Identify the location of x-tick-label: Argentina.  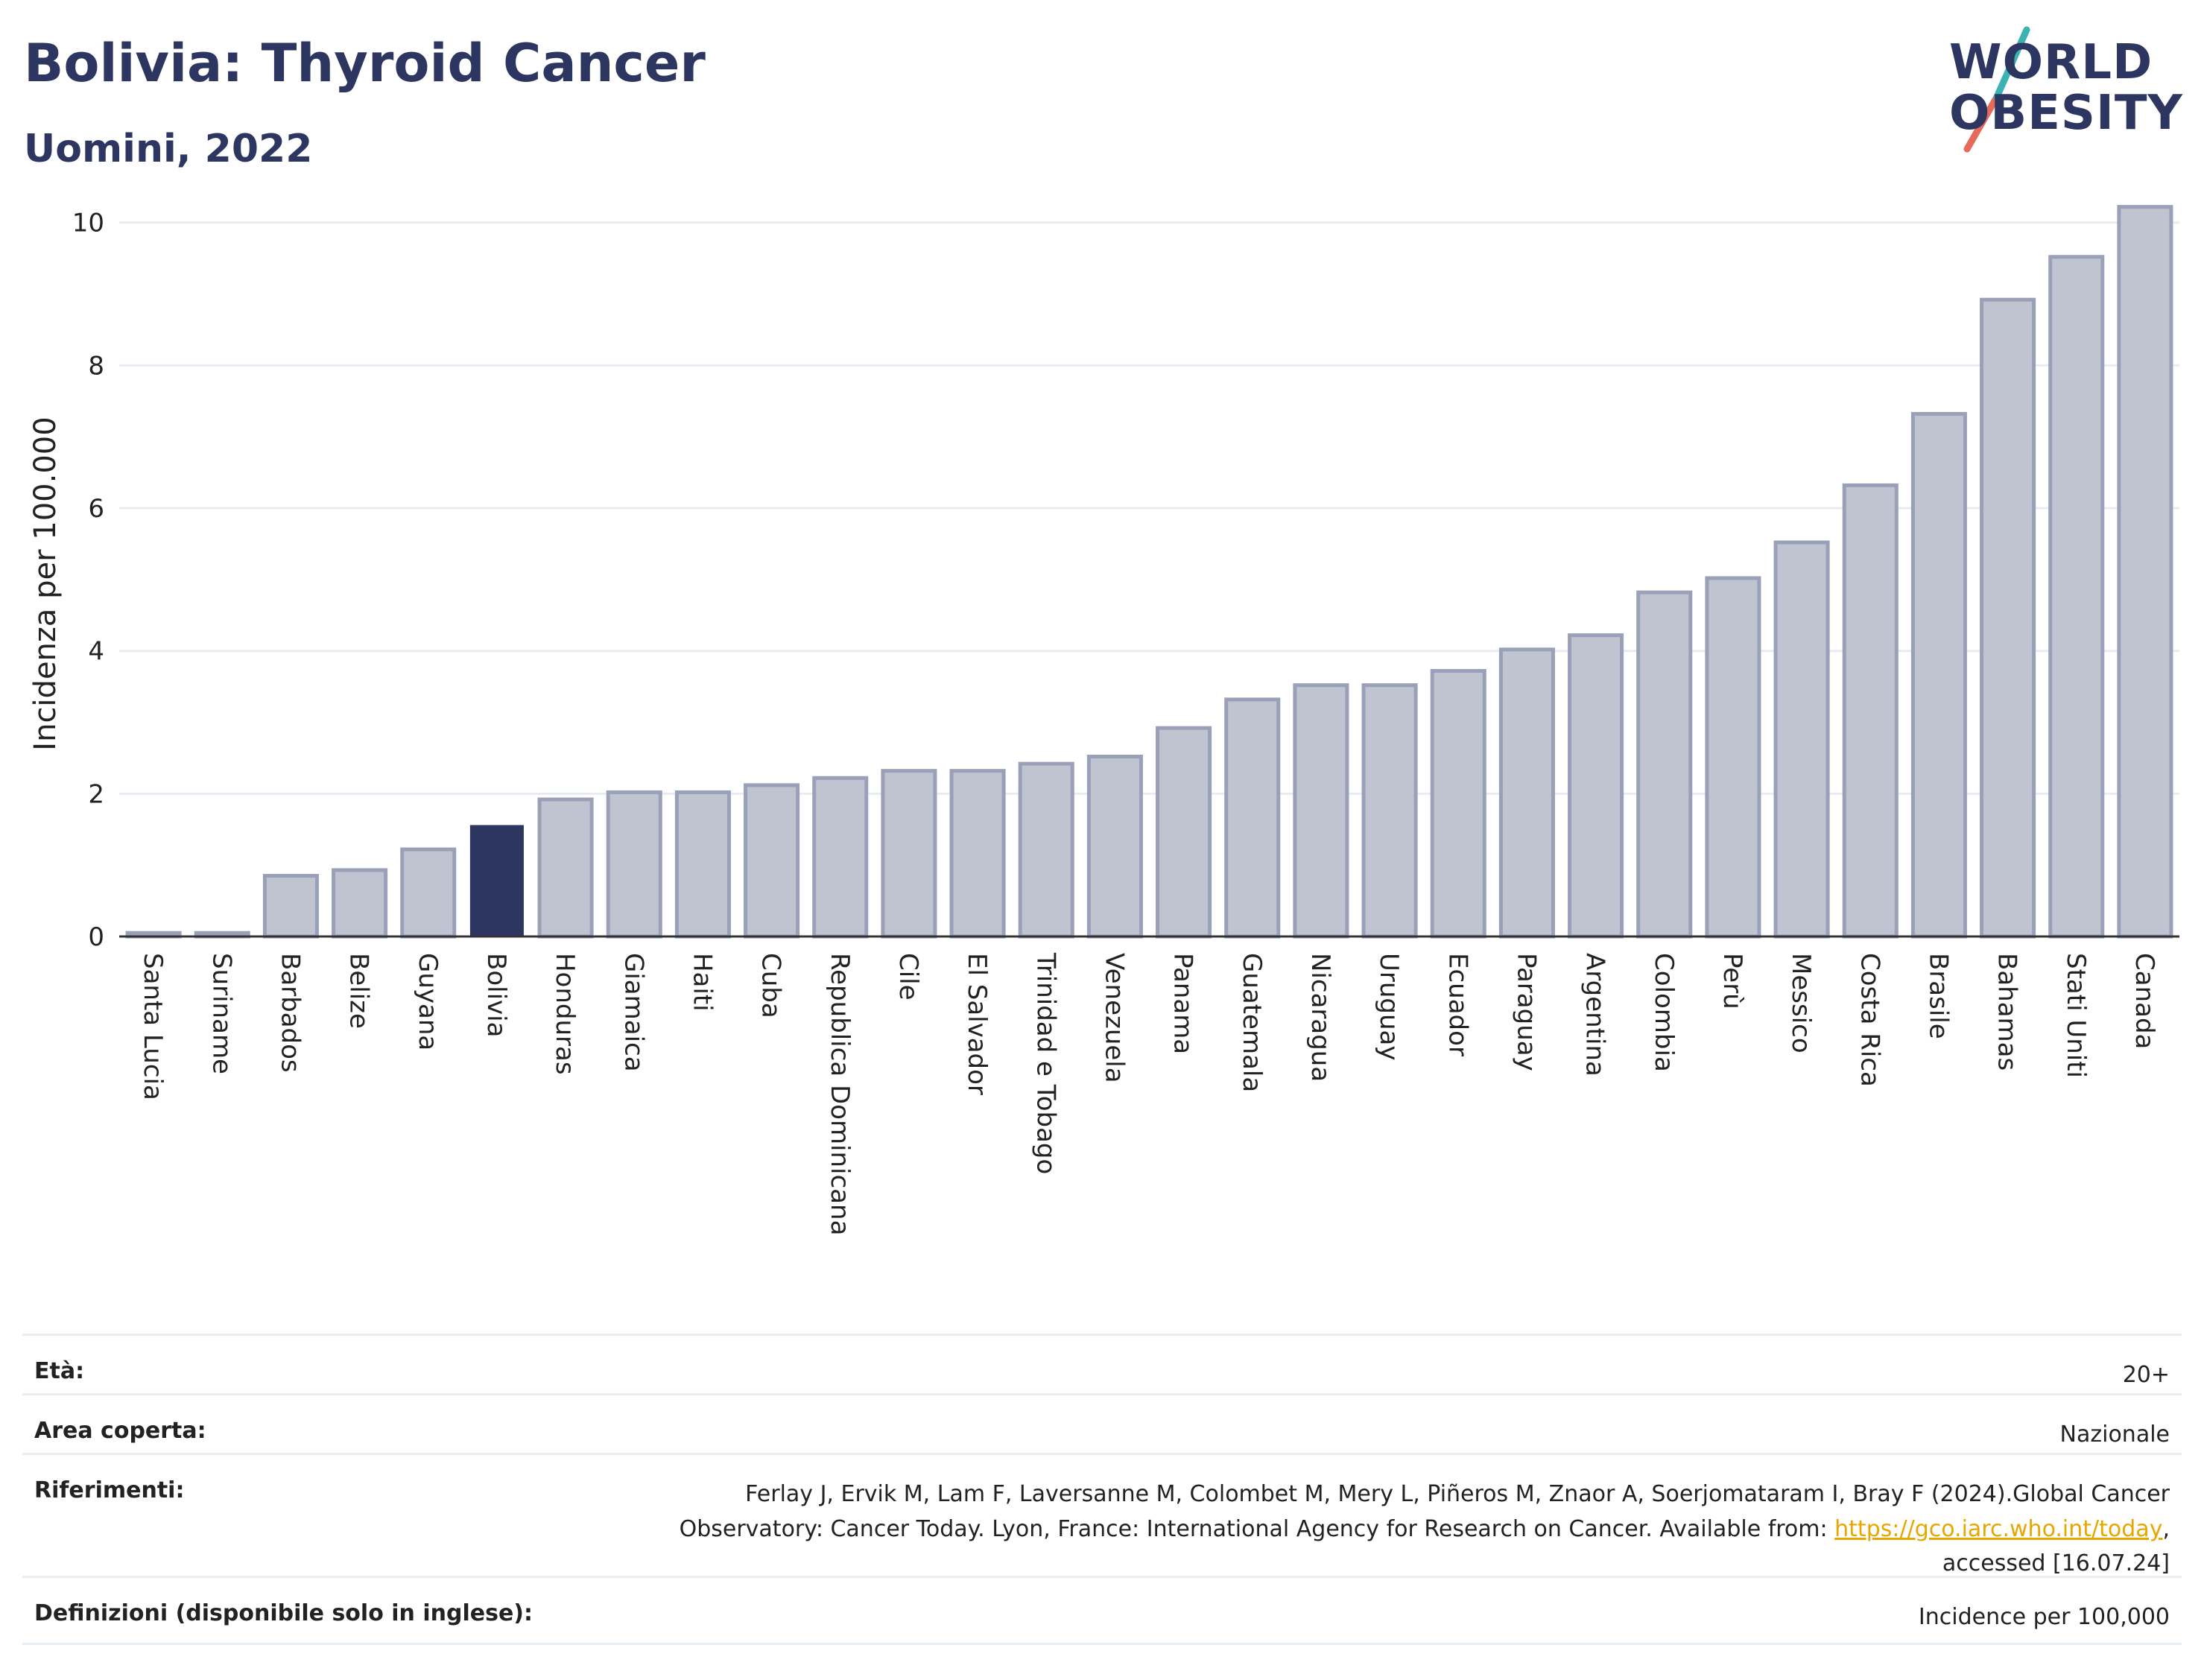
(1595, 1015).